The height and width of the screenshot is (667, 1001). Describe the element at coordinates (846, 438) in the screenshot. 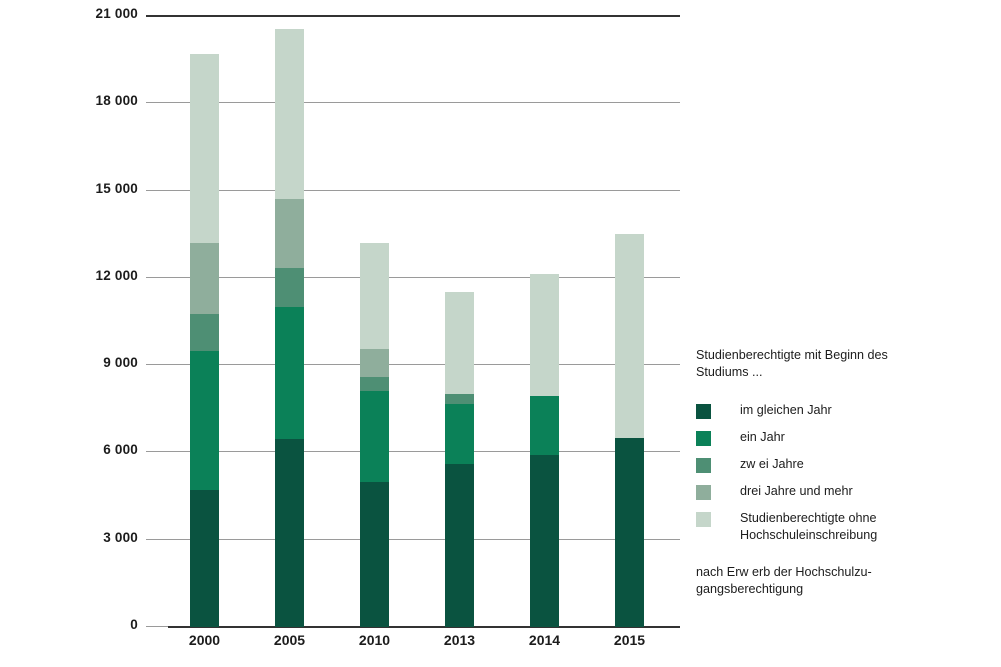

I see `legend-item: ein Jahr` at that location.